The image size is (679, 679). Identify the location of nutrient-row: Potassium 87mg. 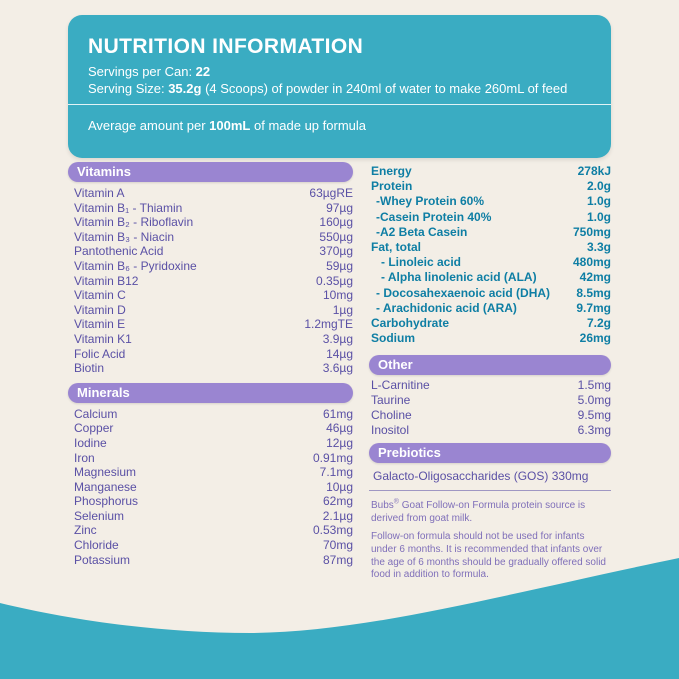
(210, 560).